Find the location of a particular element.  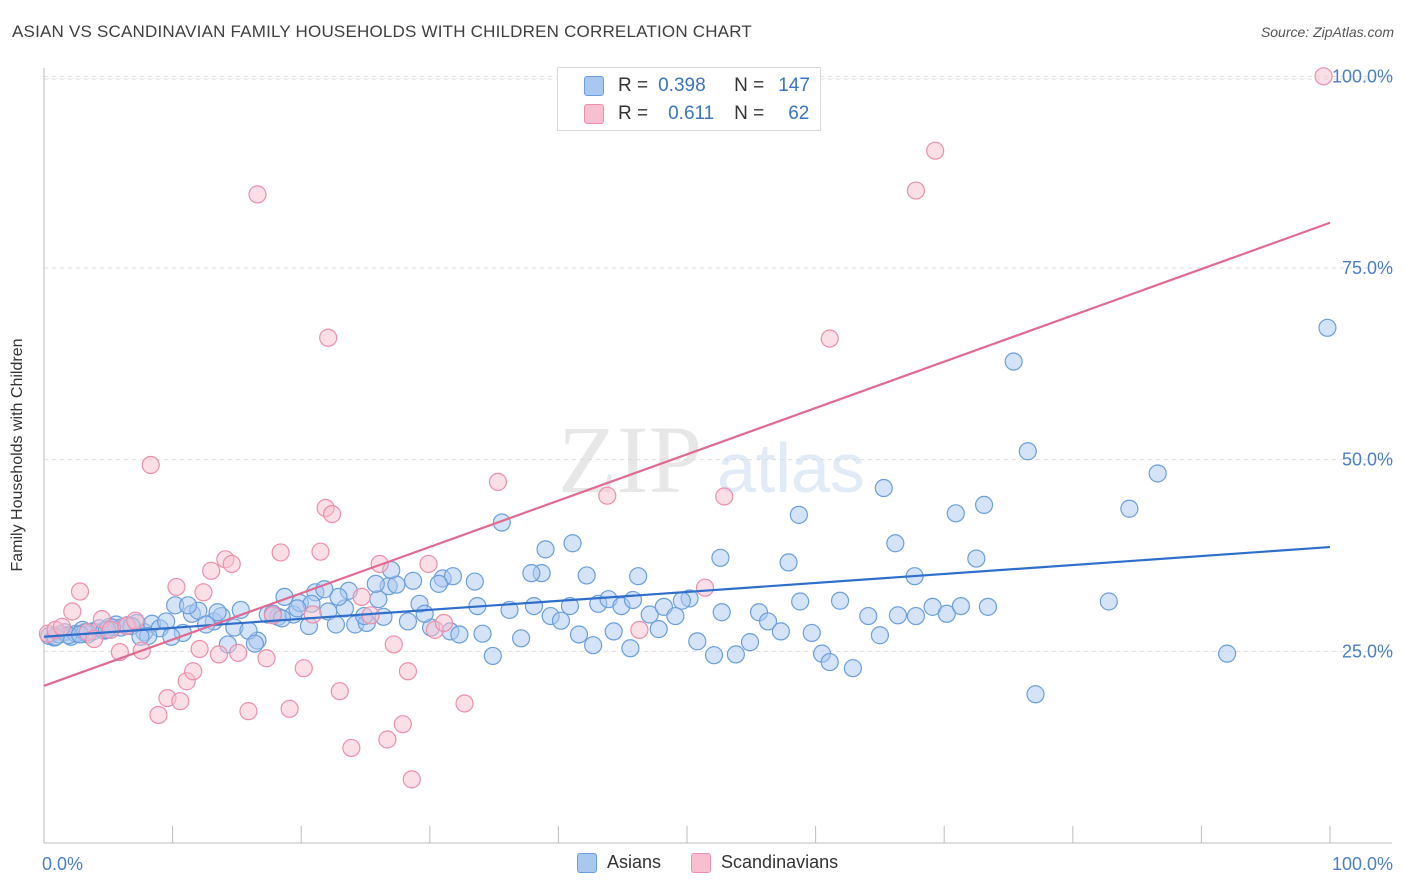

asians-trend-line is located at coordinates (687, 591).